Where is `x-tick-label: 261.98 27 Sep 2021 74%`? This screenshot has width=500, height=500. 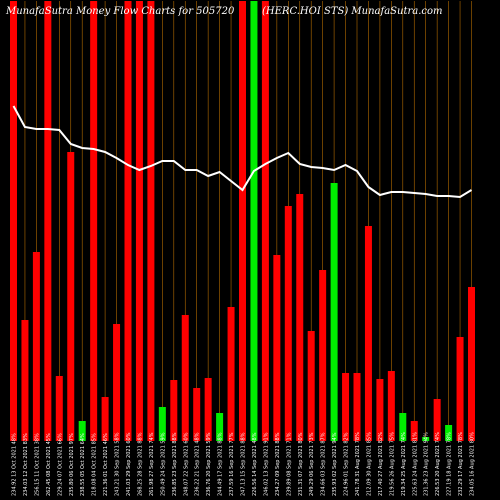
x-tick-label: 261.98 27 Sep 2021 74% is located at coordinates (152, 464).